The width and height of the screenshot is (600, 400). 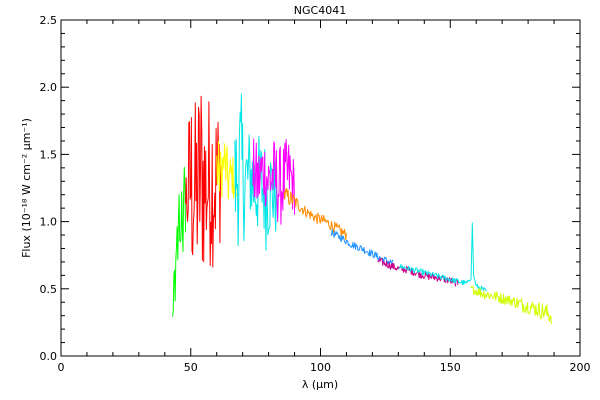 What do you see at coordinates (320, 367) in the screenshot?
I see `x-tick-label: 100` at bounding box center [320, 367].